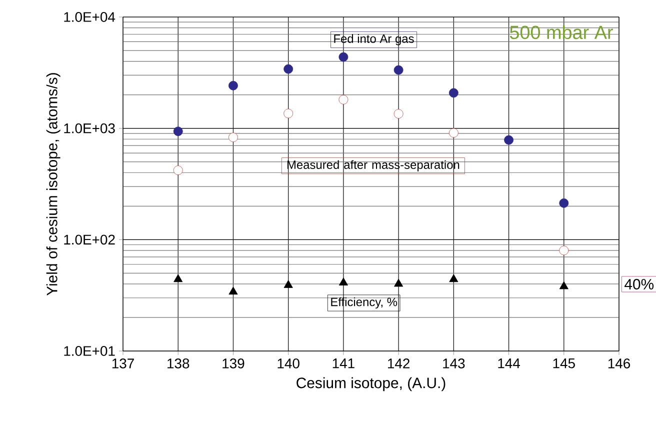 Image resolution: width=656 pixels, height=421 pixels. Describe the element at coordinates (639, 284) in the screenshot. I see `text: 40%` at that location.